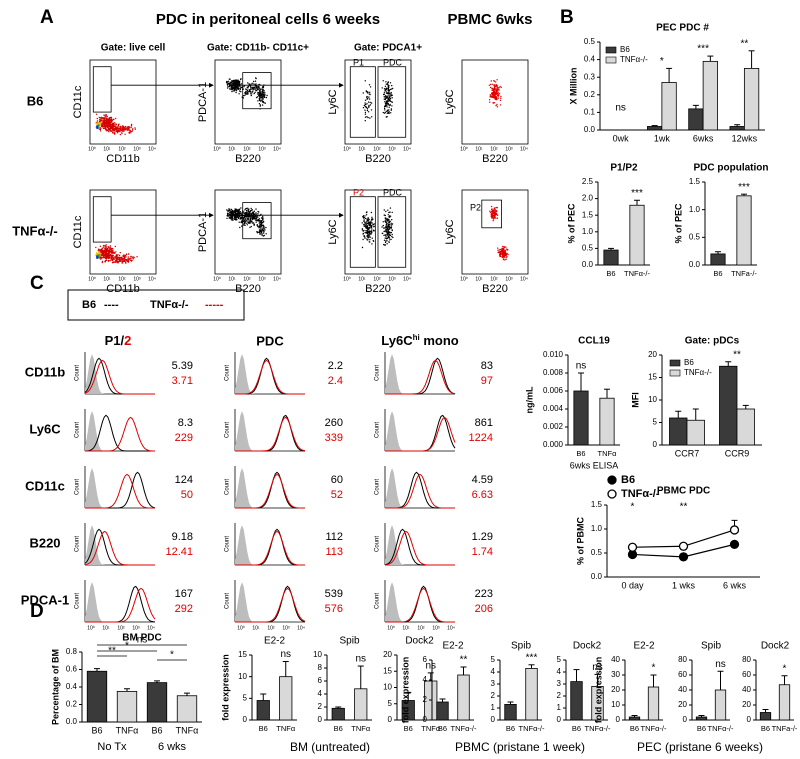 This screenshot has width=800, height=759. Describe the element at coordinates (749, 719) in the screenshot. I see `y-tick-label: 0` at that location.